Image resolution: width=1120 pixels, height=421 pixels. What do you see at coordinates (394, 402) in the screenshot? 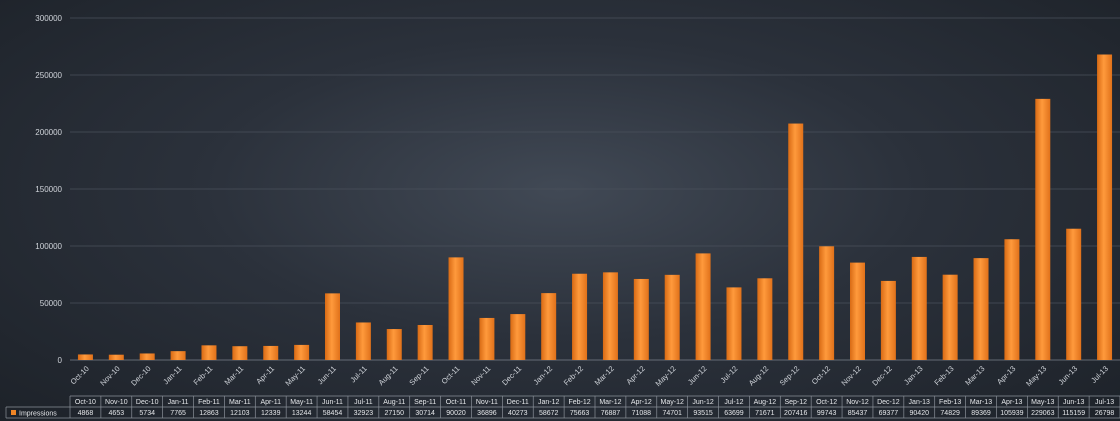
I see `table-header-cell: Aug-11` at bounding box center [394, 402].